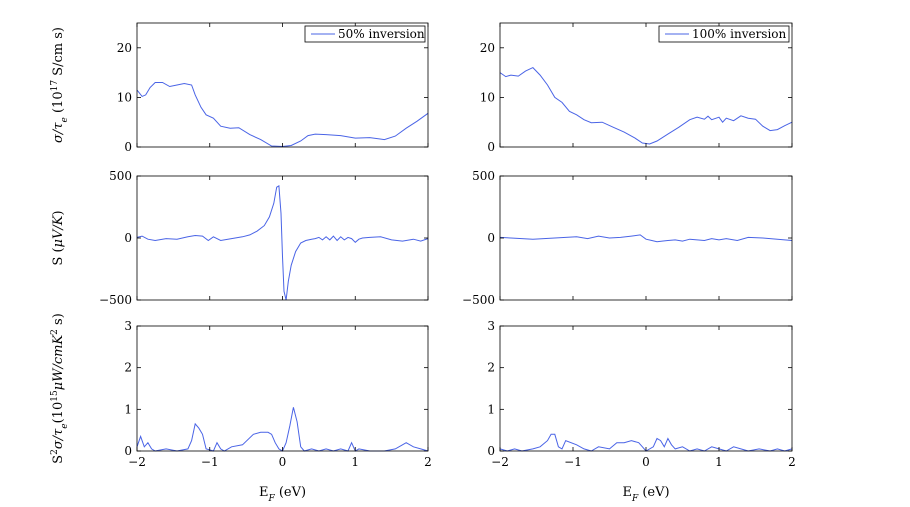  I want to click on legend-label: 100% inversion, so click(739, 34).